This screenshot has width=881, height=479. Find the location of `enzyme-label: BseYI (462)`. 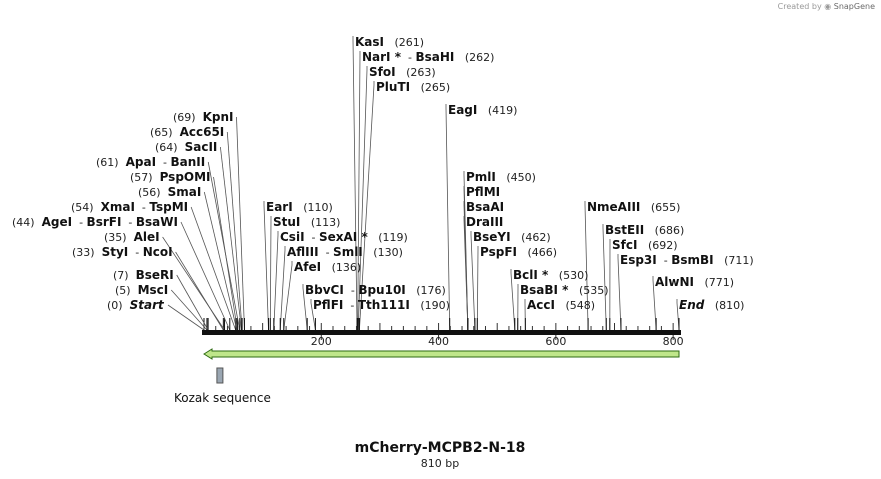

enzyme-label: BseYI (462) is located at coordinates (512, 237).